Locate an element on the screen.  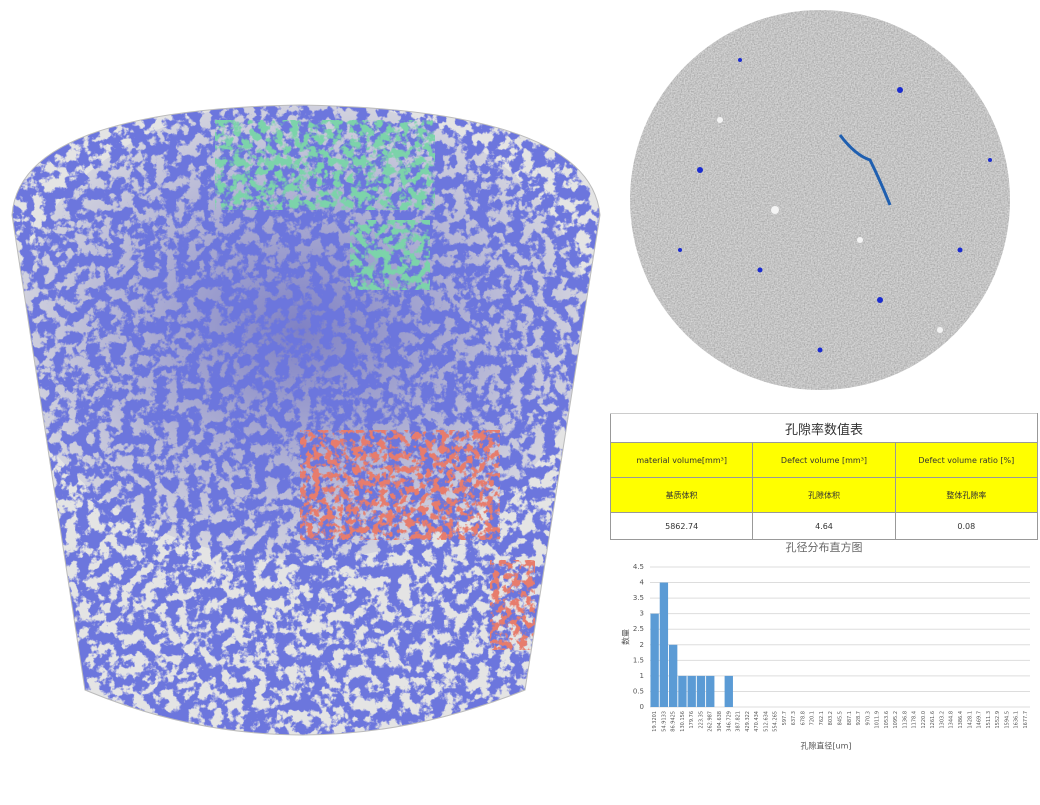
x-tick-label: 1677.7 is located at coordinates (1026, 720).